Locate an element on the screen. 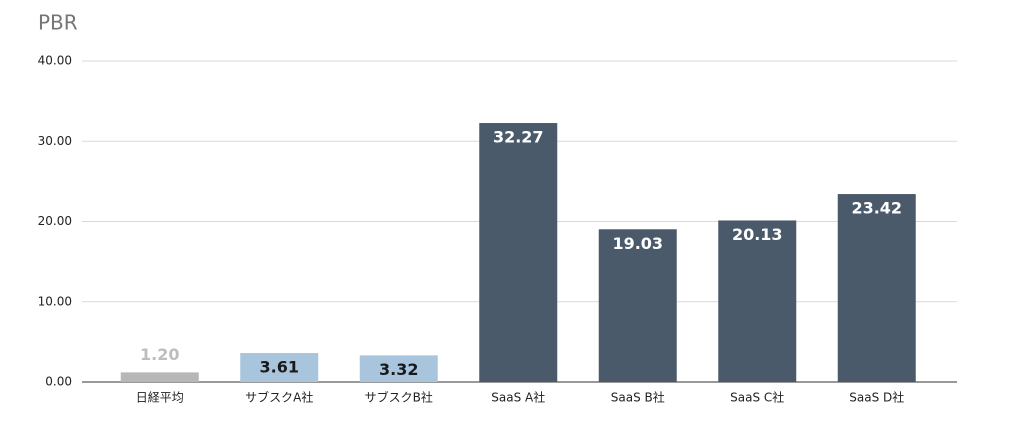 The height and width of the screenshot is (432, 1014). y-tick-label: 0.00 is located at coordinates (58, 382).